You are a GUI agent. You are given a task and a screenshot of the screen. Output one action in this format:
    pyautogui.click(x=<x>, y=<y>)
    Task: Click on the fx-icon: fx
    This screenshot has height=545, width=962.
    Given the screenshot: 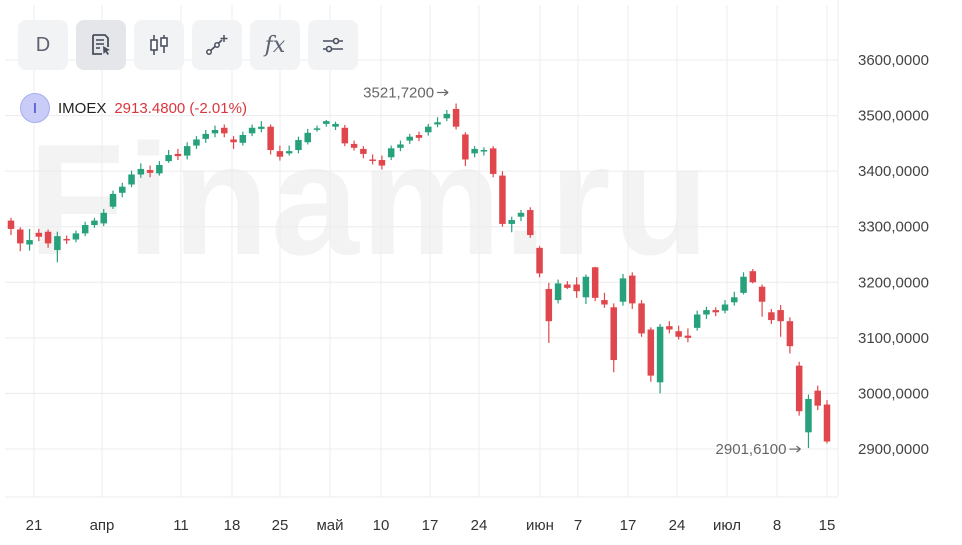 What is the action you would take?
    pyautogui.click(x=275, y=45)
    